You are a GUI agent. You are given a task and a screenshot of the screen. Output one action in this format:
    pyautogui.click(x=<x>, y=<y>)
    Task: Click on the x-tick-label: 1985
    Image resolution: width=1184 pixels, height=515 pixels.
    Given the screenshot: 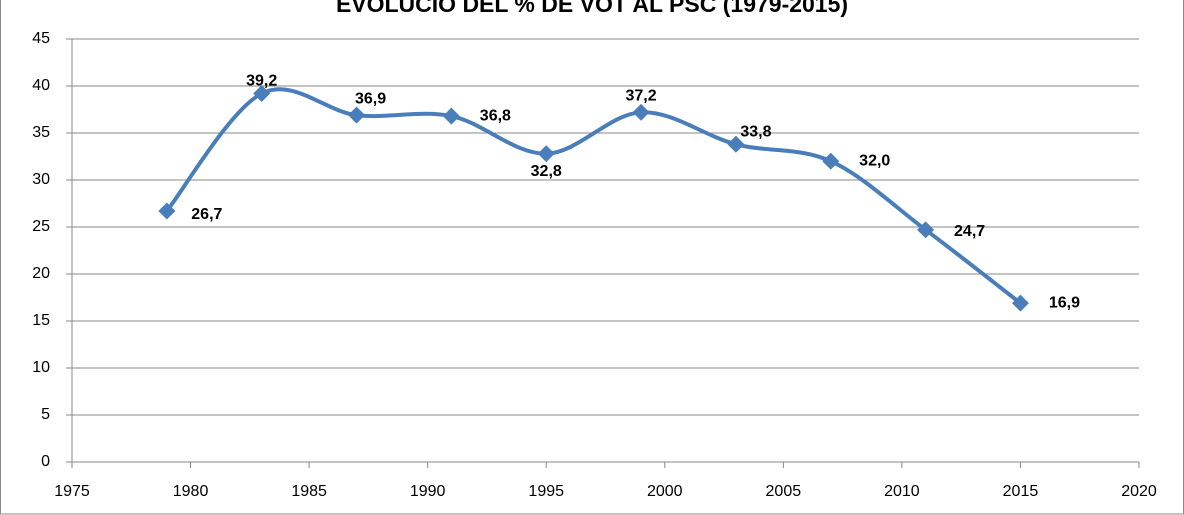 What is the action you would take?
    pyautogui.click(x=309, y=491)
    